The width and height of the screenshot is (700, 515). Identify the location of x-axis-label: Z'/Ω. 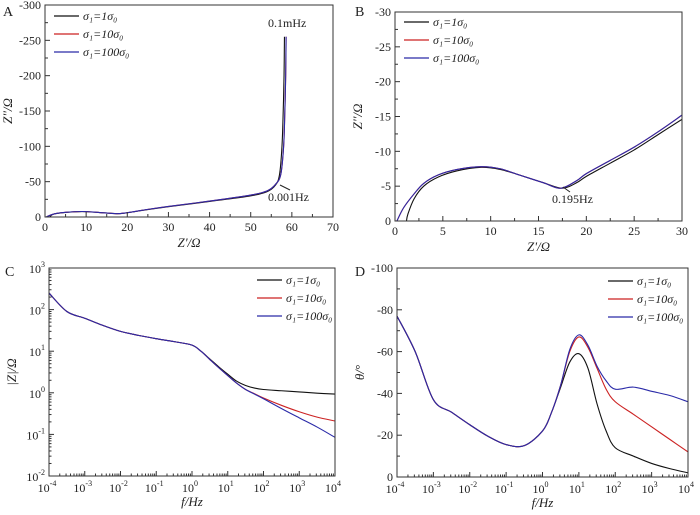
(538, 246).